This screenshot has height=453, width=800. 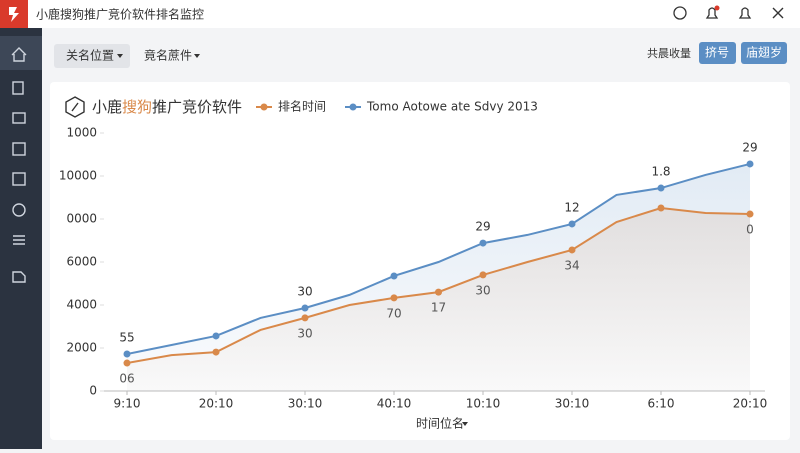 What do you see at coordinates (393, 313) in the screenshot?
I see `point-label: 70` at bounding box center [393, 313].